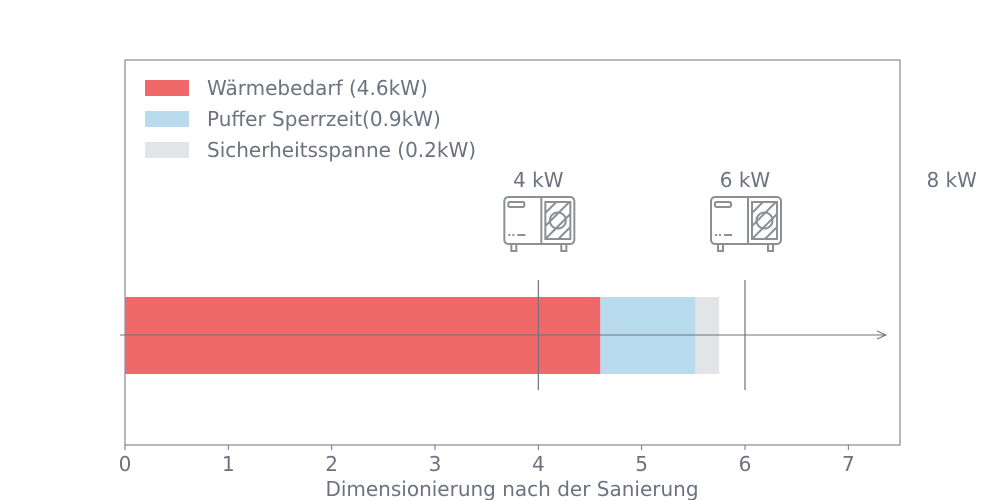  What do you see at coordinates (125, 464) in the screenshot?
I see `x-tick-label: 0` at bounding box center [125, 464].